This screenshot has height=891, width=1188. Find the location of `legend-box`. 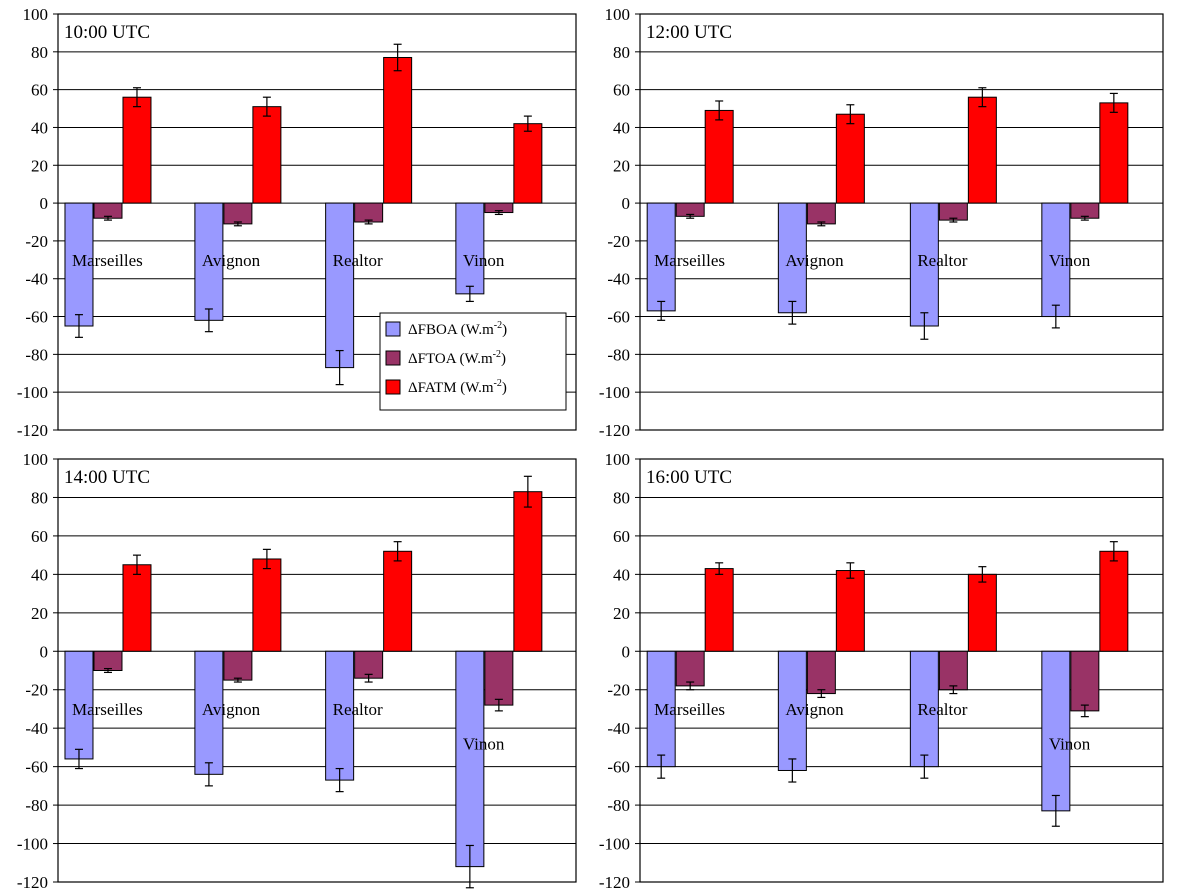

legend-box is located at coordinates (473, 361).